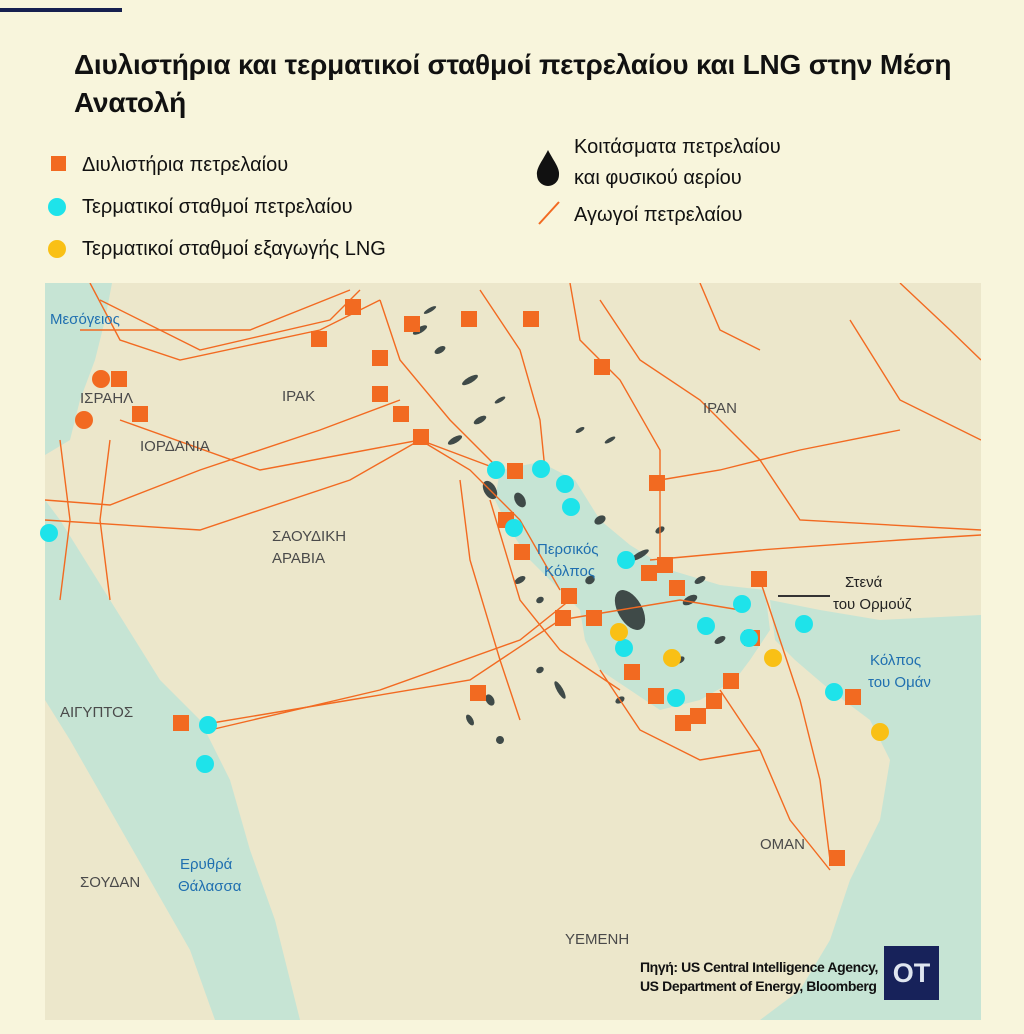  I want to click on oil-fields, so click(569, 525).